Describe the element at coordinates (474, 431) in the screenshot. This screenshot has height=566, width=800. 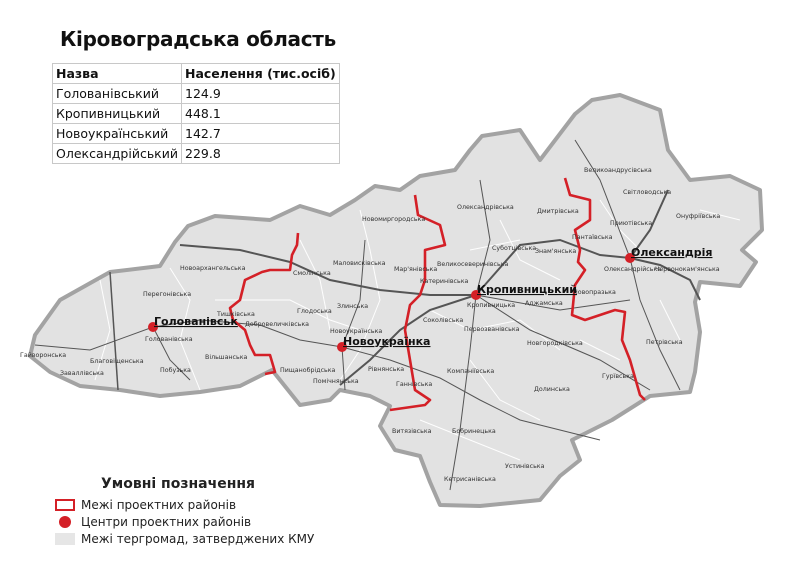
I see `community-label: Бобринецька` at that location.